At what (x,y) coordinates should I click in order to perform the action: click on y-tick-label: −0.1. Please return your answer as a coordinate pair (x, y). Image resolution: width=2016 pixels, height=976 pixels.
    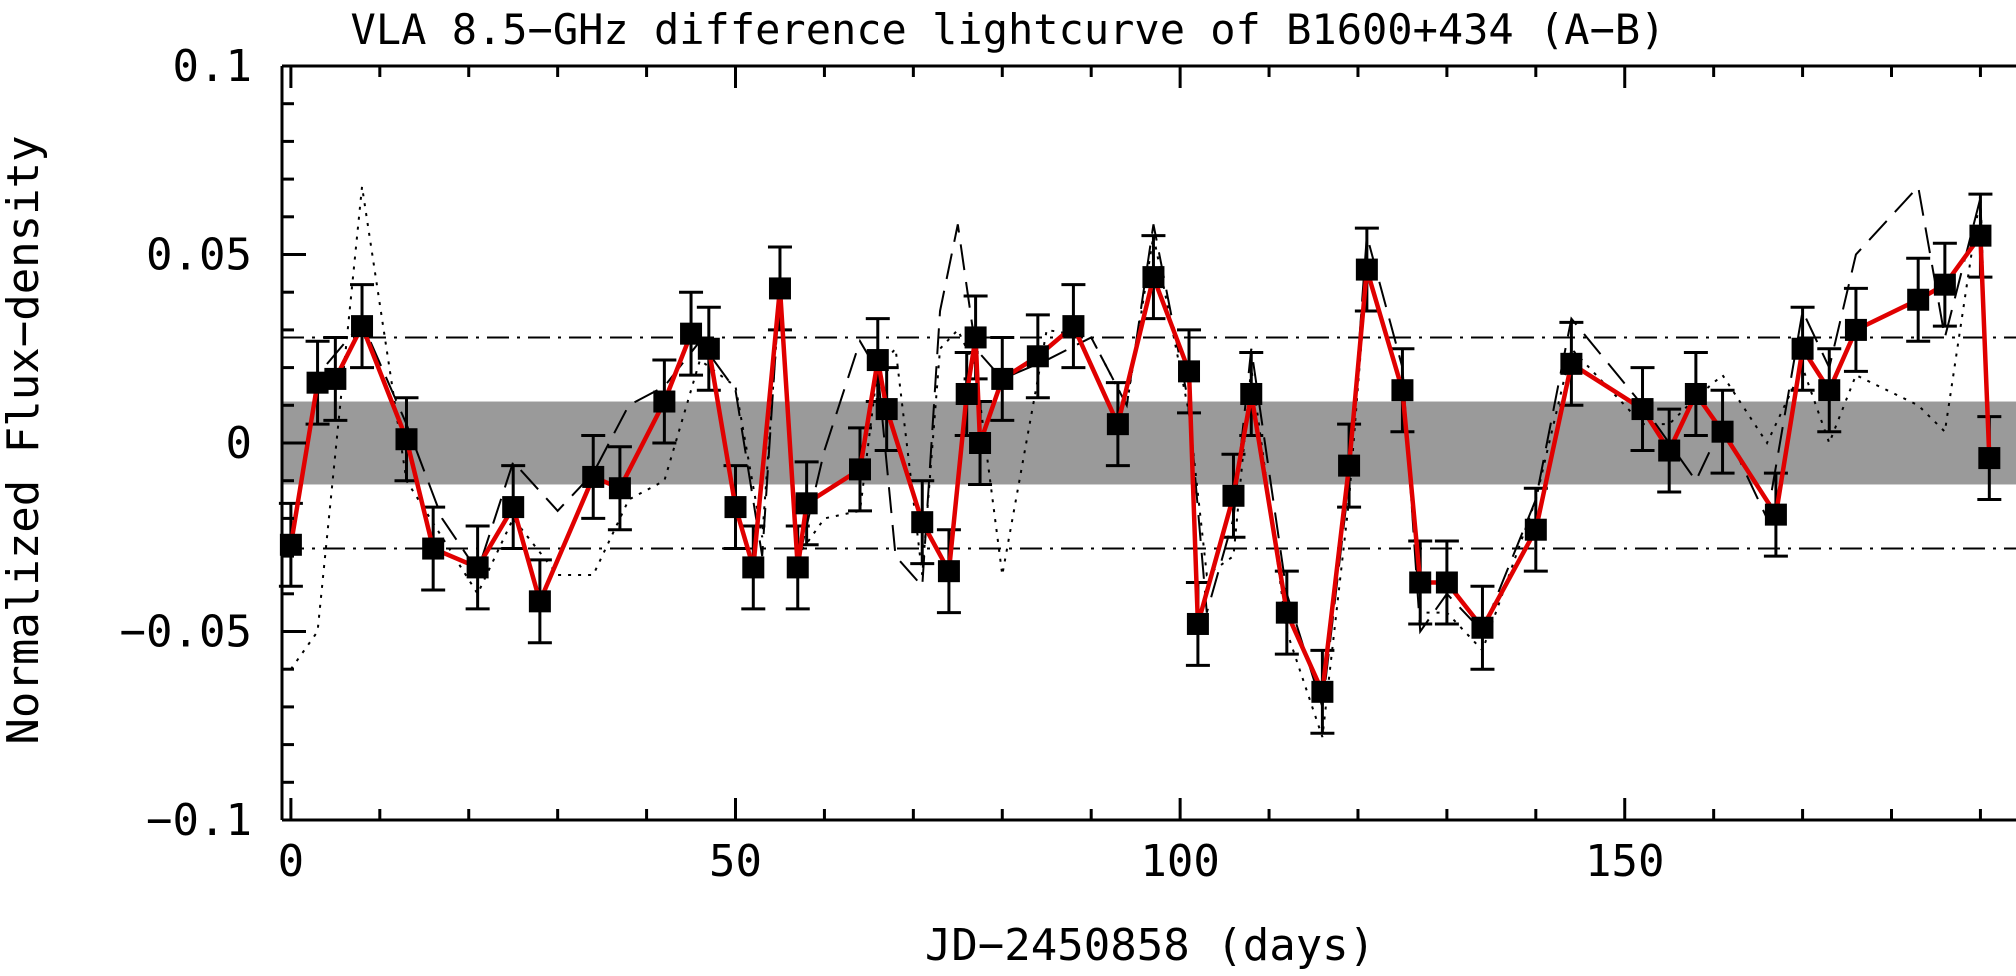
    Looking at the image, I should click on (199, 820).